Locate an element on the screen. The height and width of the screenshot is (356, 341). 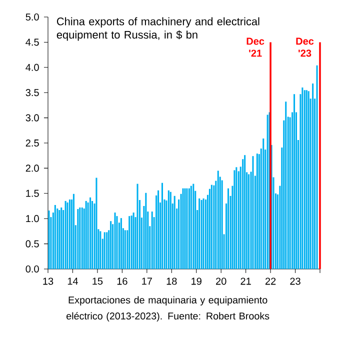
y-tick-label: 0.5 is located at coordinates (32, 244).